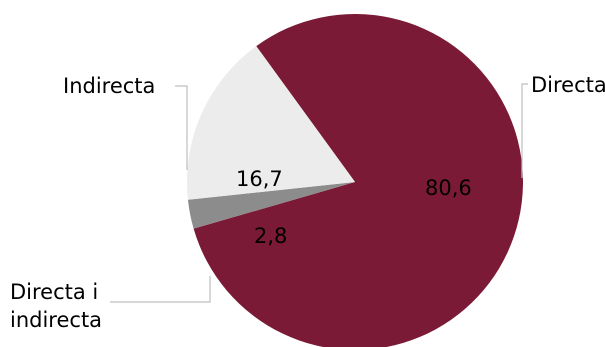 The width and height of the screenshot is (605, 347). What do you see at coordinates (270, 236) in the screenshot?
I see `slice-value-directa-i-indirecta: 2,8` at bounding box center [270, 236].